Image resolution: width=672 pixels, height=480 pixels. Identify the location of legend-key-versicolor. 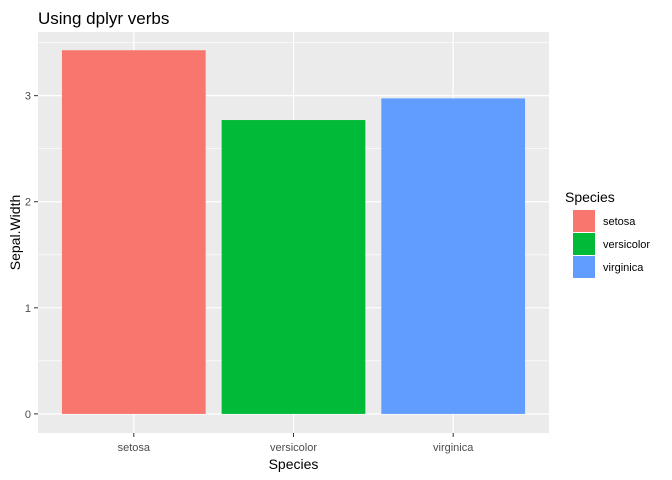
(584, 244).